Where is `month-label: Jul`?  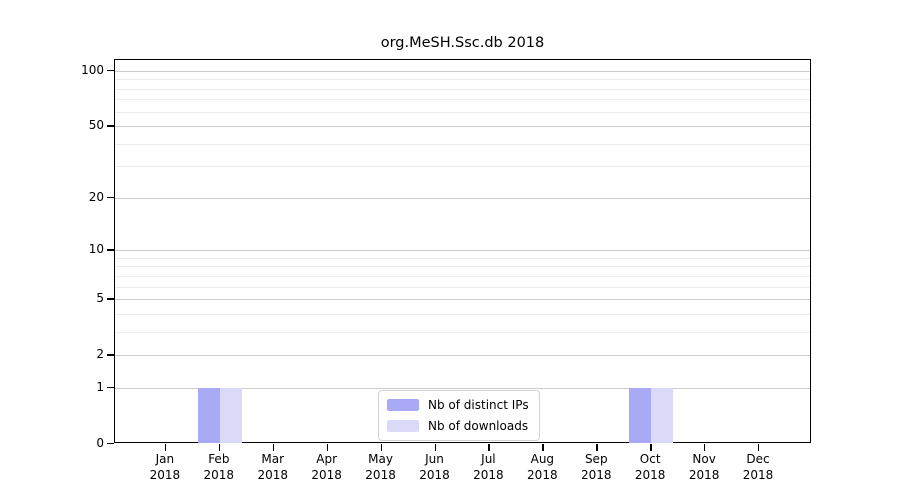
month-label: Jul is located at coordinates (488, 459).